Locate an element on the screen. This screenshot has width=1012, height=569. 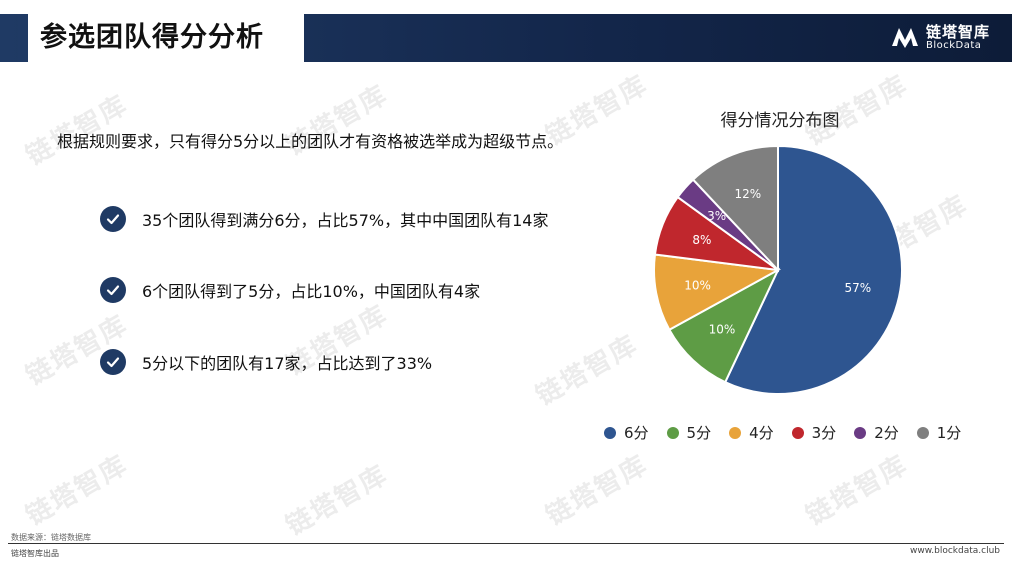
data-source: 数据来源：链塔数据库 is located at coordinates (51, 537).